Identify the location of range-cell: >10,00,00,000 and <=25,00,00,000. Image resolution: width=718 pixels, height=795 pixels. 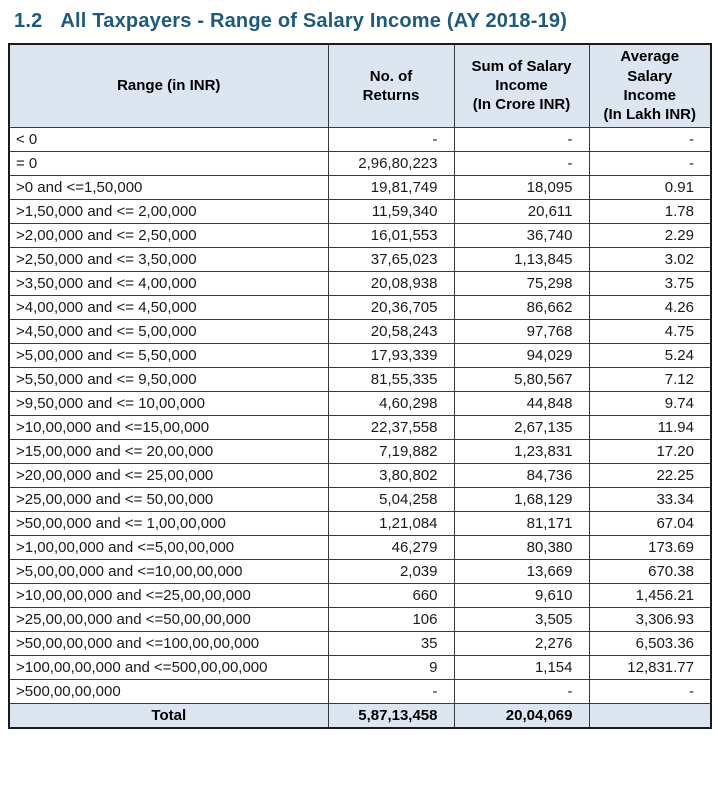
(168, 595).